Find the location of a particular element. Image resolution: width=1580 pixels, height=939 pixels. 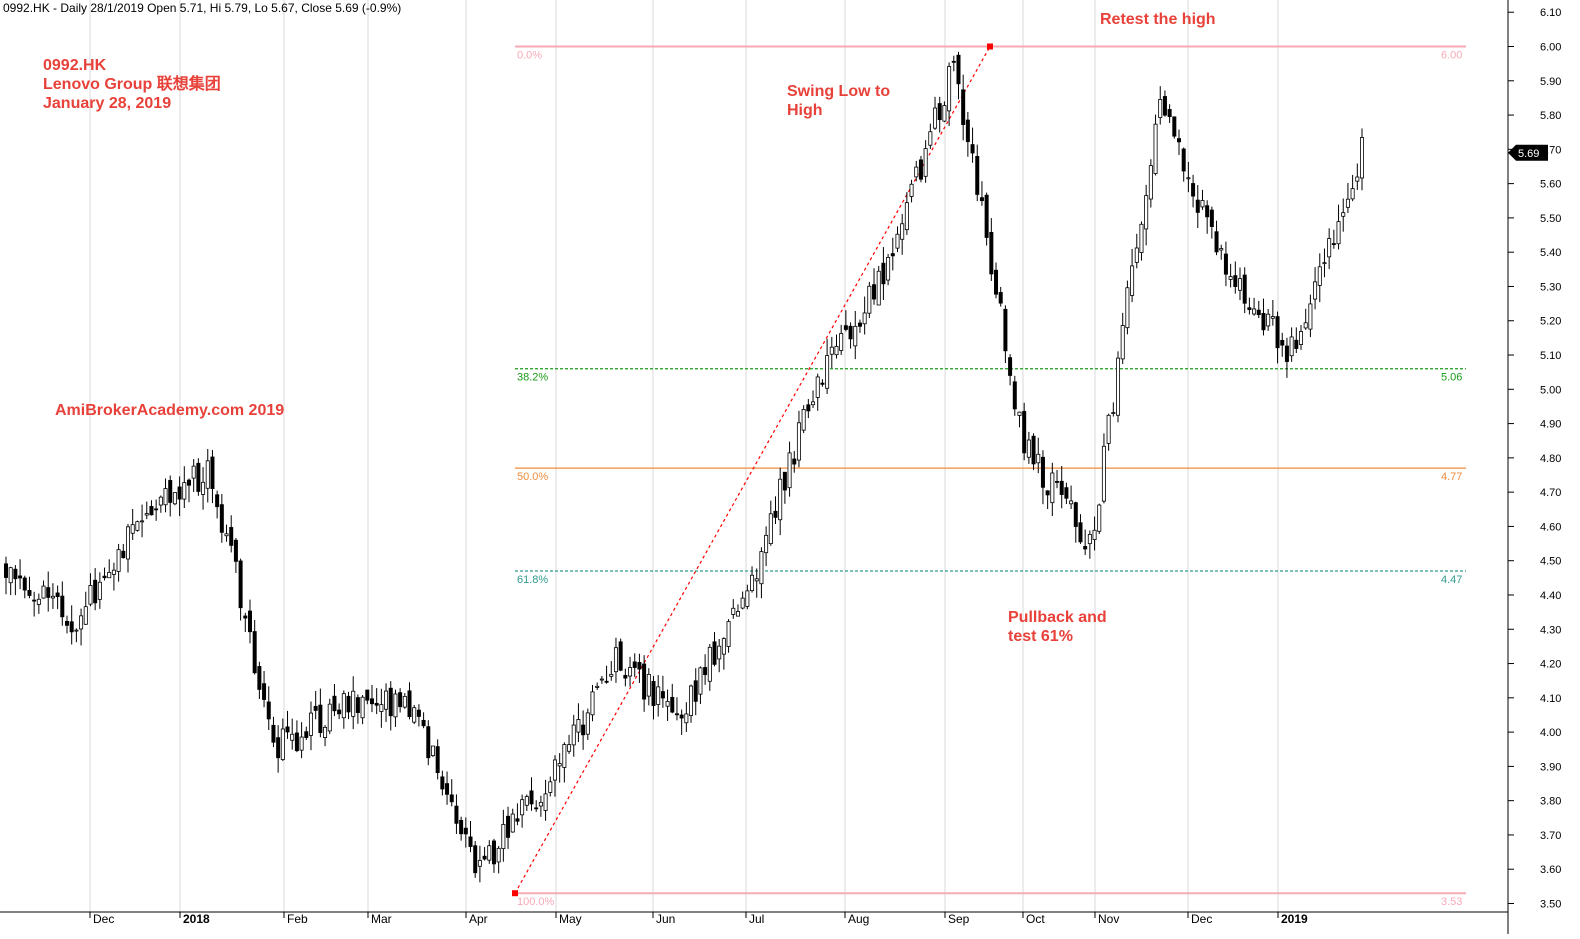

y-tick-label: 5.00 is located at coordinates (1550, 390).